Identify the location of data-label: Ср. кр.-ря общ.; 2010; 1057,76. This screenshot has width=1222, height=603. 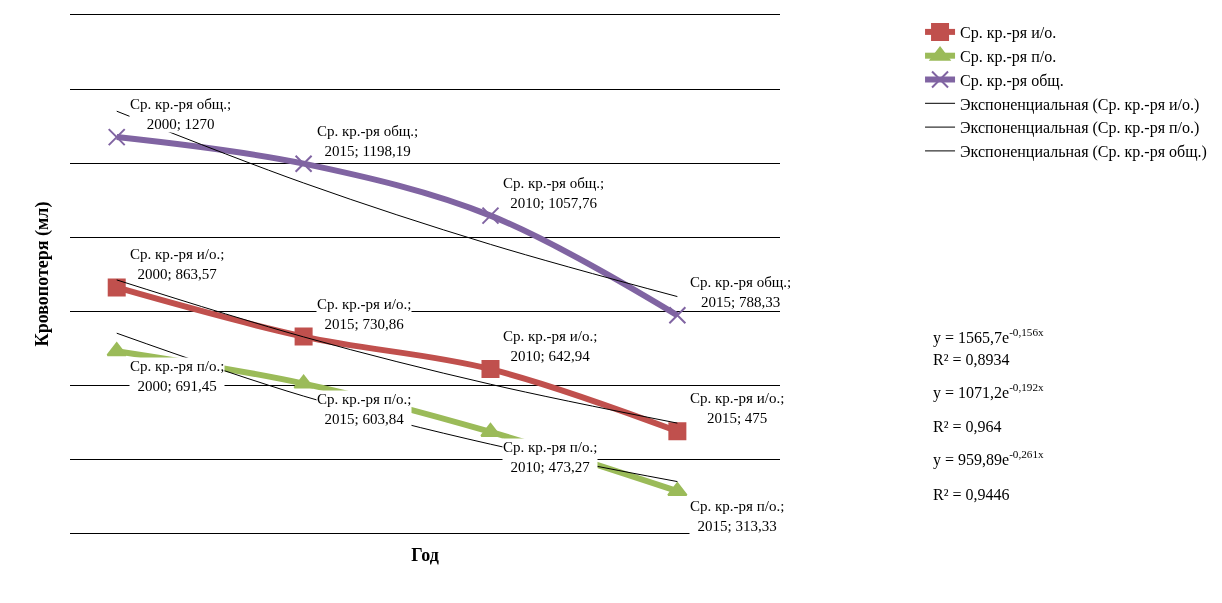
(554, 193).